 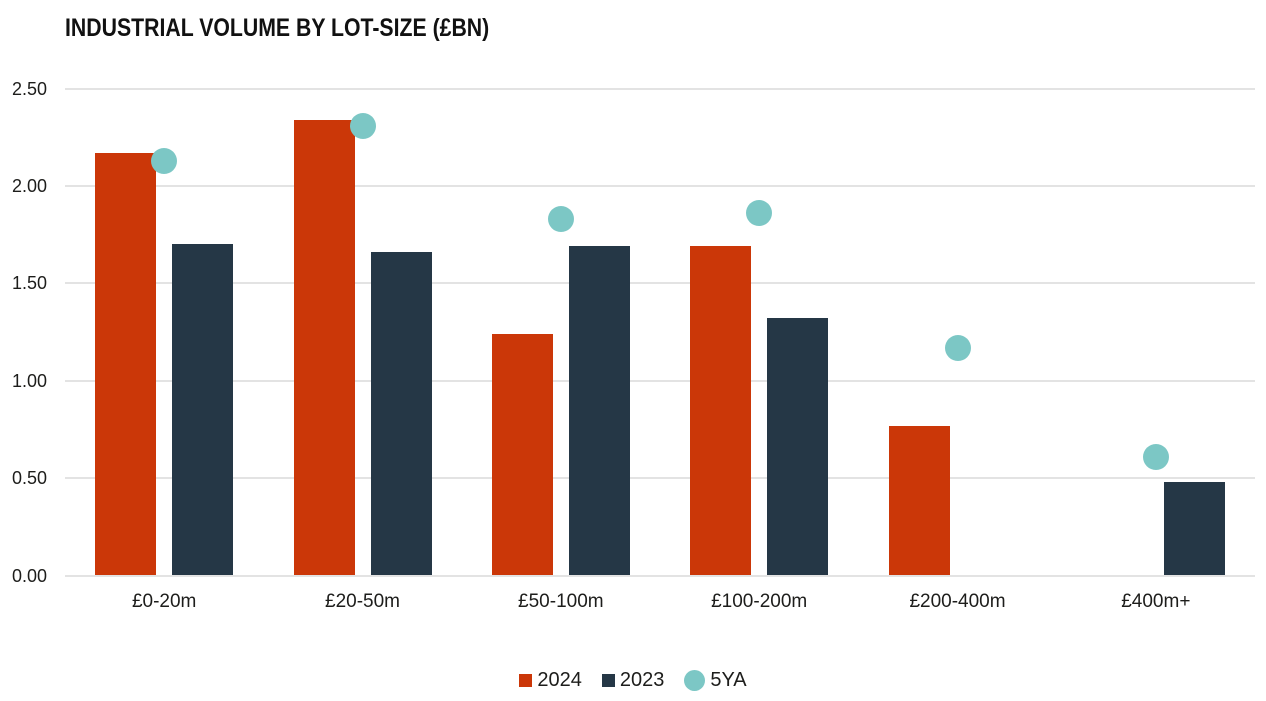 What do you see at coordinates (599, 411) in the screenshot?
I see `bar-2023-£50-100m` at bounding box center [599, 411].